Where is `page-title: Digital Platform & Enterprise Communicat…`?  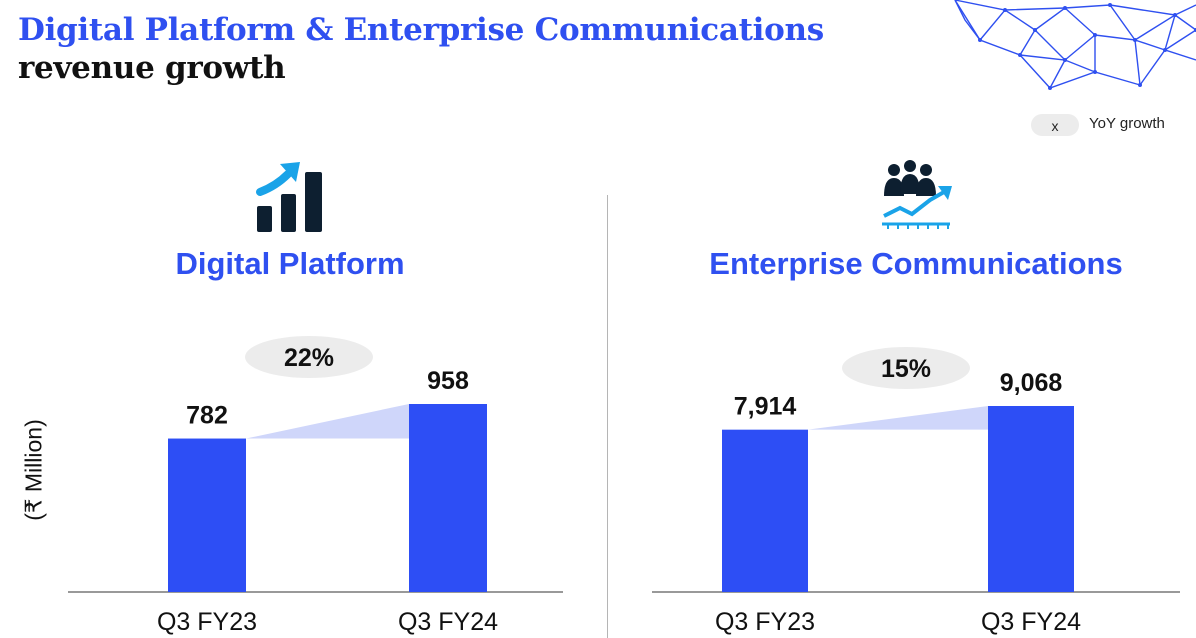
page-title: Digital Platform & Enterprise Communicat… is located at coordinates (421, 30).